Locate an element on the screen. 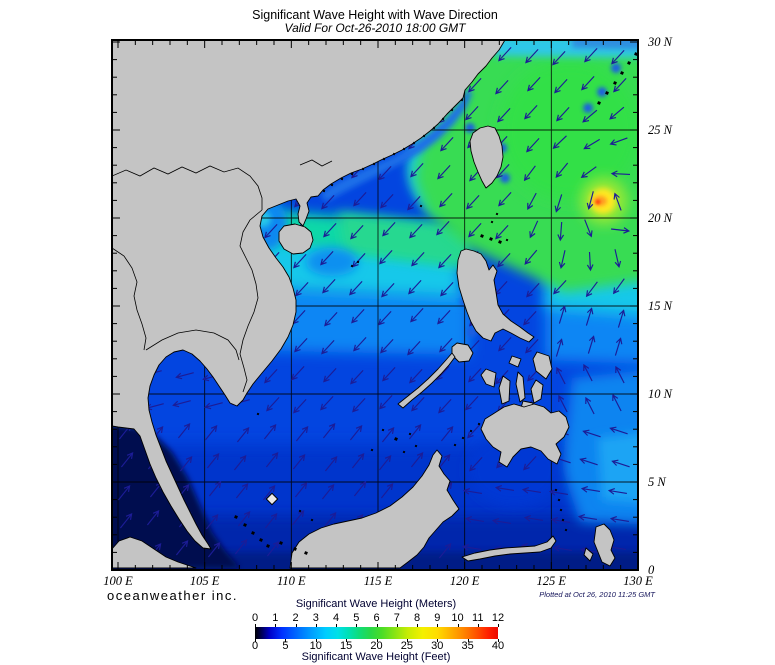  lon-label: 100 E is located at coordinates (118, 581).